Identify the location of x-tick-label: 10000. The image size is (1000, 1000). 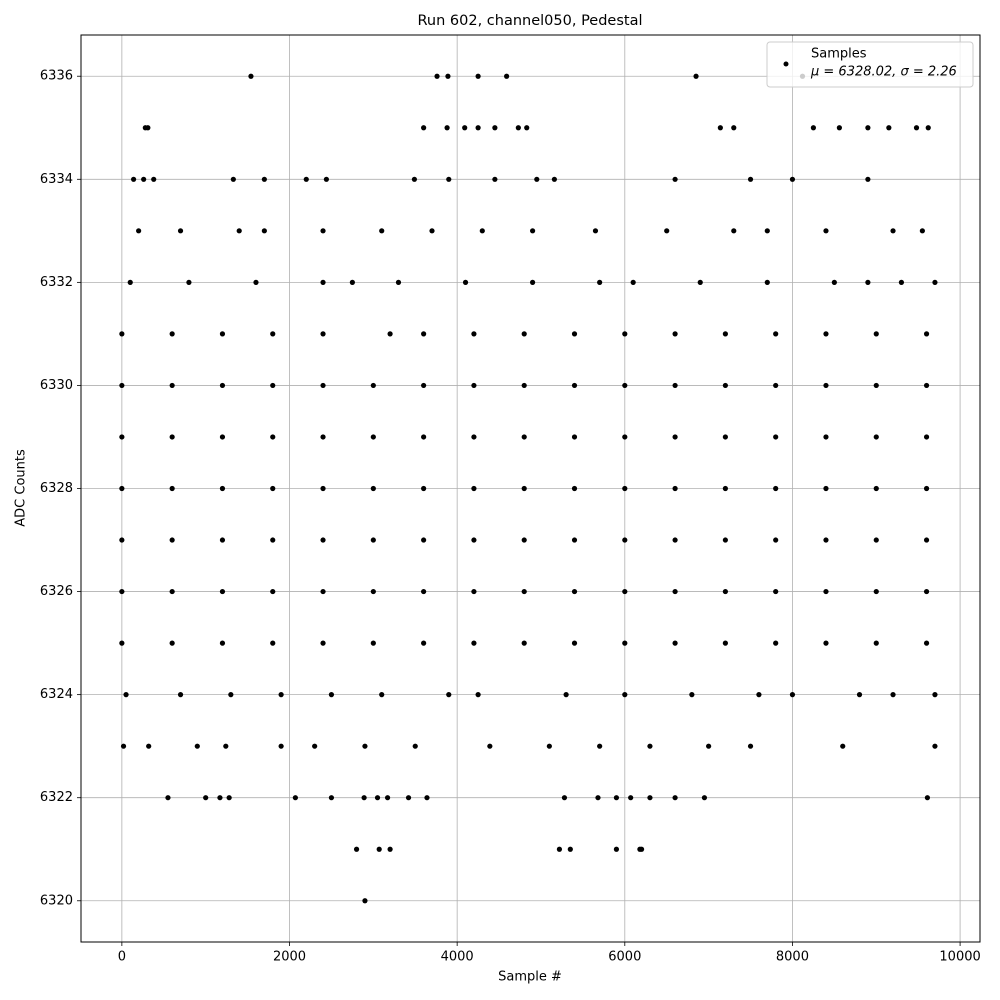
(959, 957).